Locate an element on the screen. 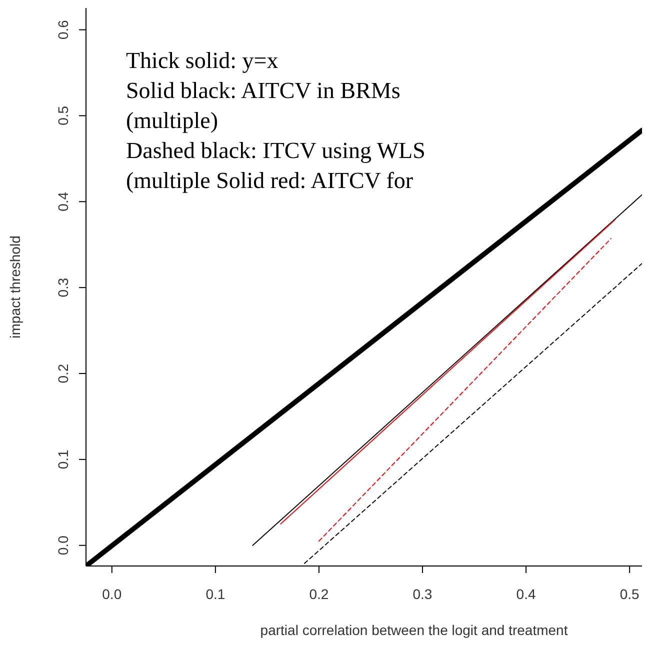 The image size is (650, 649). y-tick-label: 0.4 is located at coordinates (63, 202).